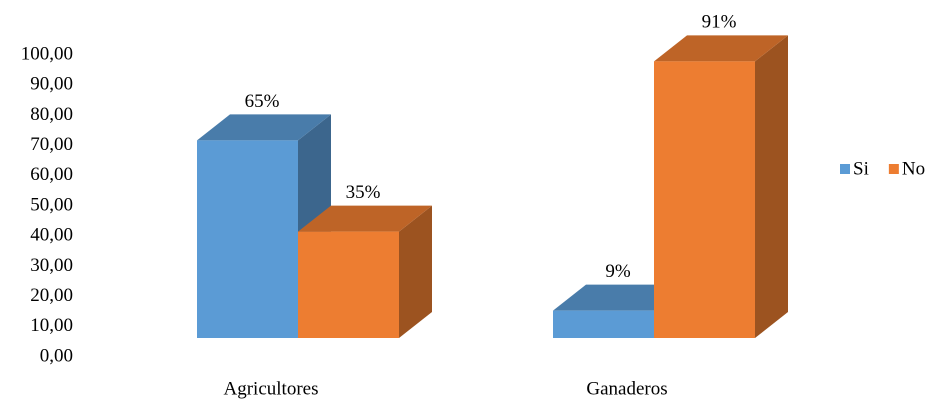 The image size is (947, 401). What do you see at coordinates (51, 295) in the screenshot?
I see `y-tick-label: 20,00` at bounding box center [51, 295].